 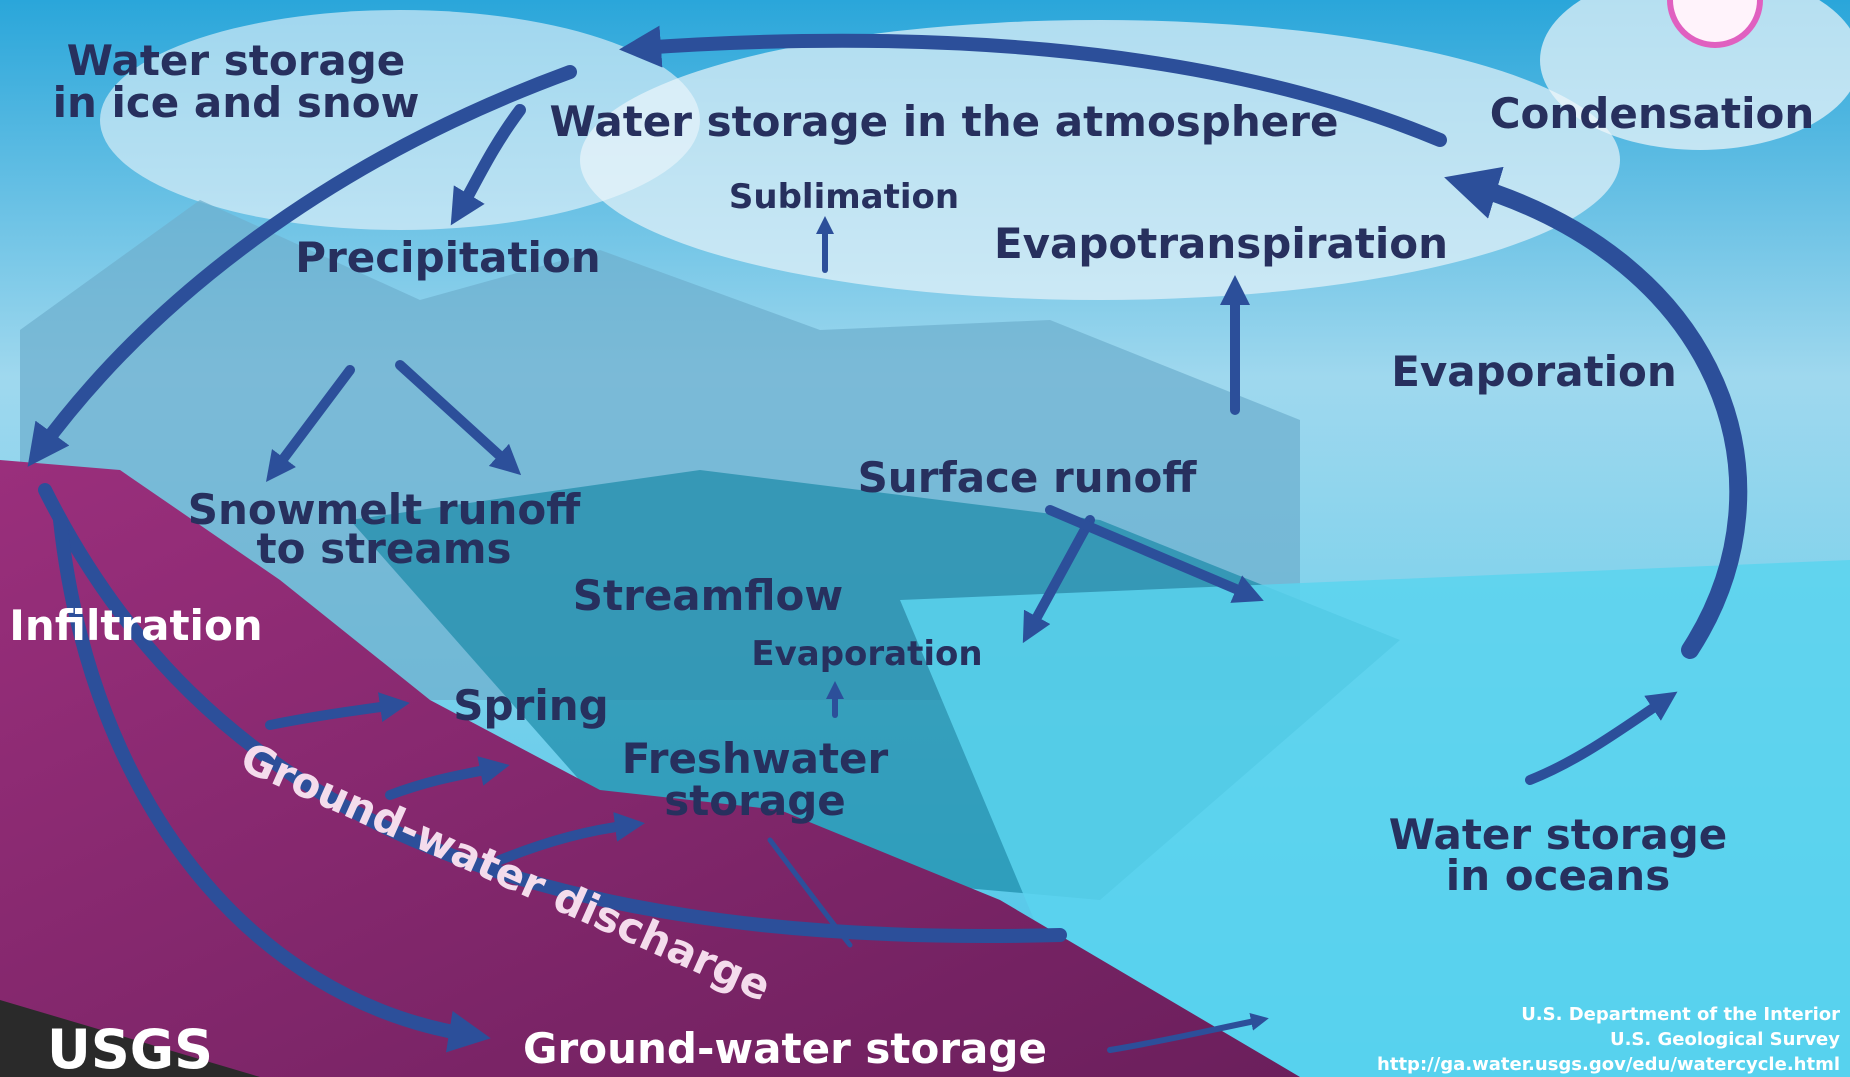 What do you see at coordinates (755, 800) in the screenshot?
I see `label: storage` at bounding box center [755, 800].